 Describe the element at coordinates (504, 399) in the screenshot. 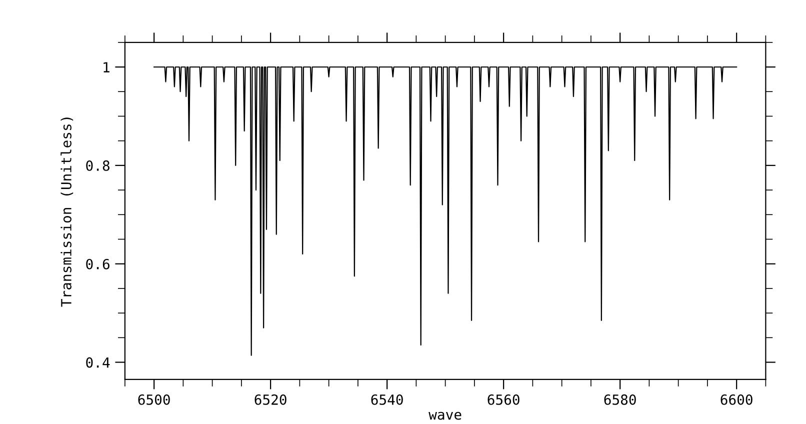

I see `x-tick-label: 6560` at that location.